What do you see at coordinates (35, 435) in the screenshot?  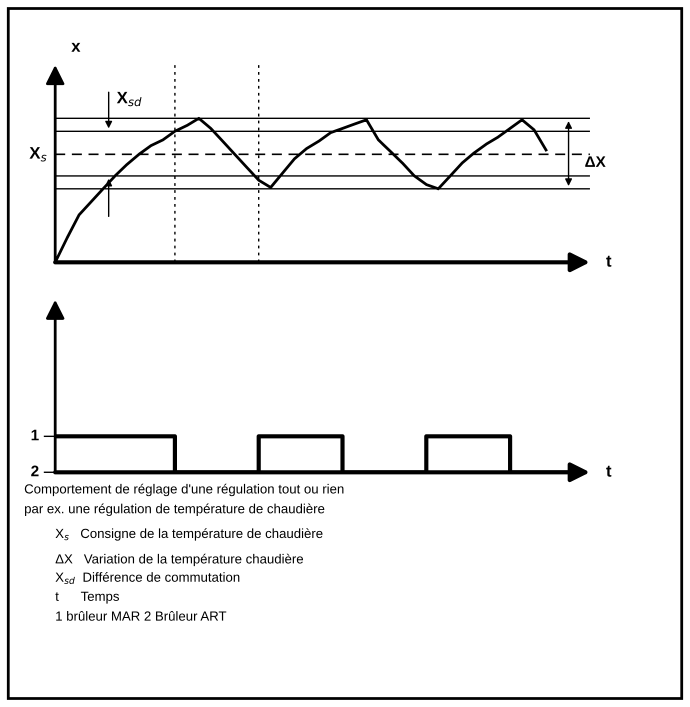 I see `text: 1` at bounding box center [35, 435].